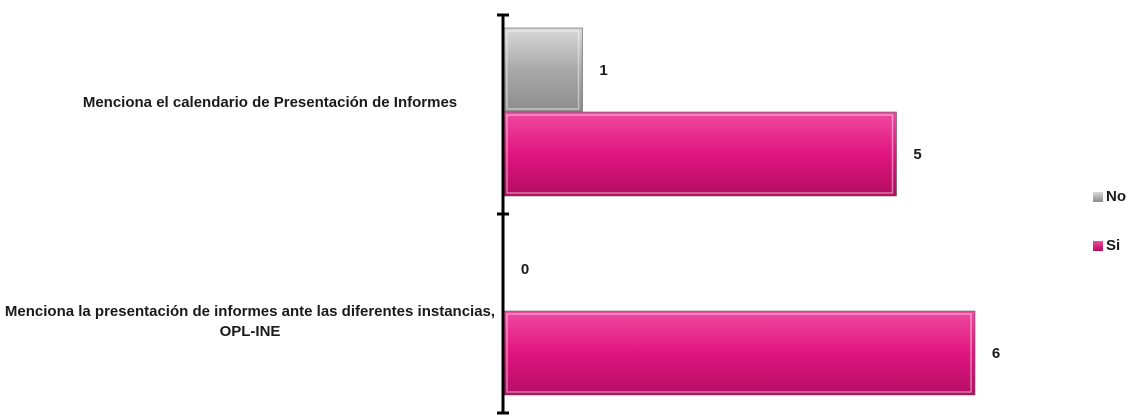 The image size is (1143, 418). I want to click on data-label-si-2: 6, so click(996, 353).